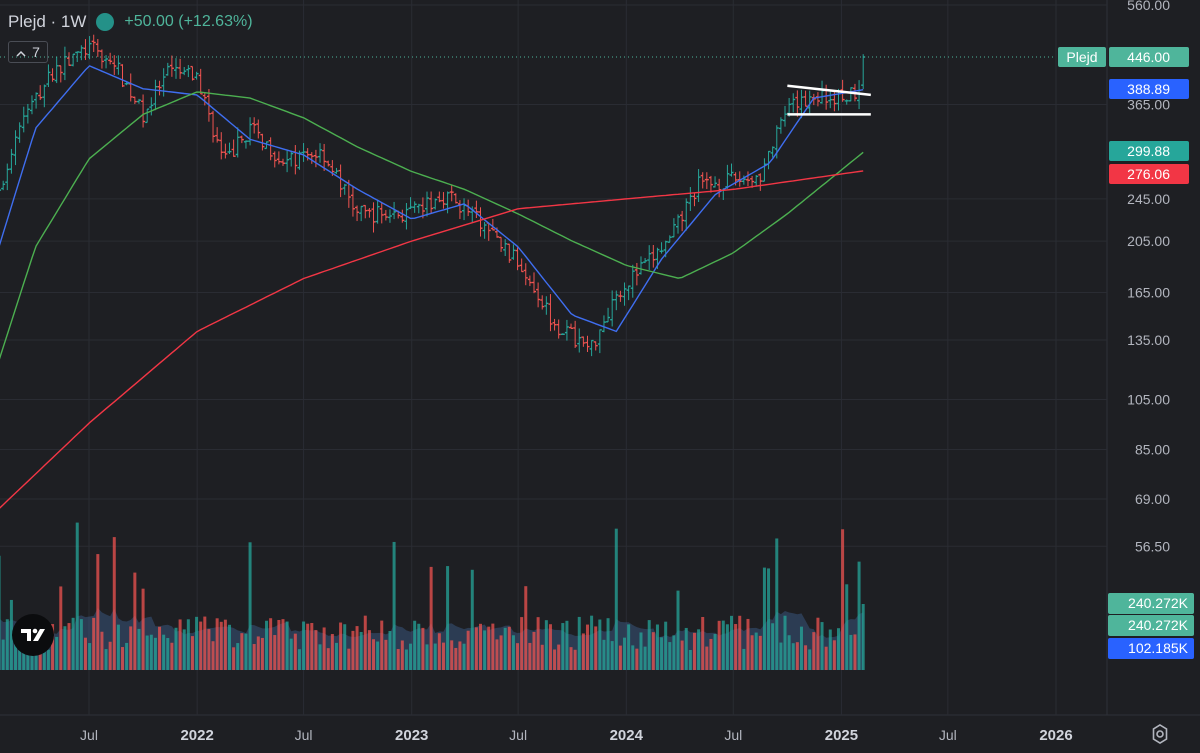 The image size is (1200, 753). What do you see at coordinates (1148, 340) in the screenshot?
I see `price-axis-label: 135.00` at bounding box center [1148, 340].